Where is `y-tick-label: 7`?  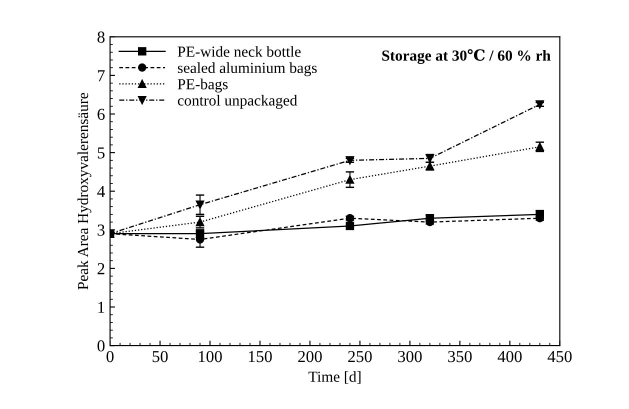 y-tick-label: 7 is located at coordinates (101, 76).